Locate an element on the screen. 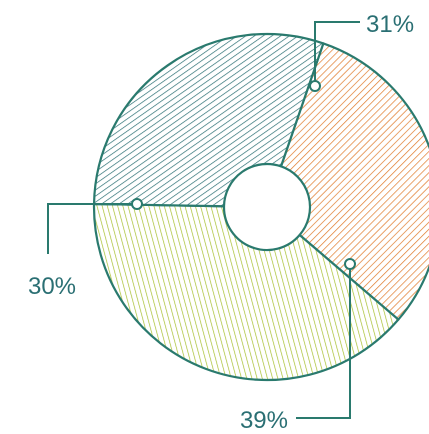 This screenshot has height=434, width=429. slice-label-39: 39% is located at coordinates (264, 420).